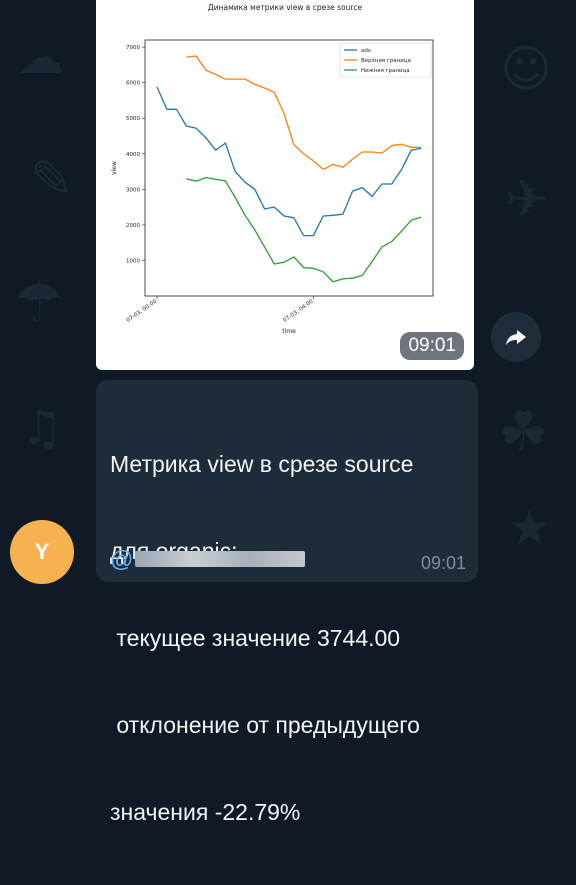 This screenshot has width=576, height=885. What do you see at coordinates (285, 7) in the screenshot?
I see `chart-title: Динамика метрики view в срезе source` at bounding box center [285, 7].